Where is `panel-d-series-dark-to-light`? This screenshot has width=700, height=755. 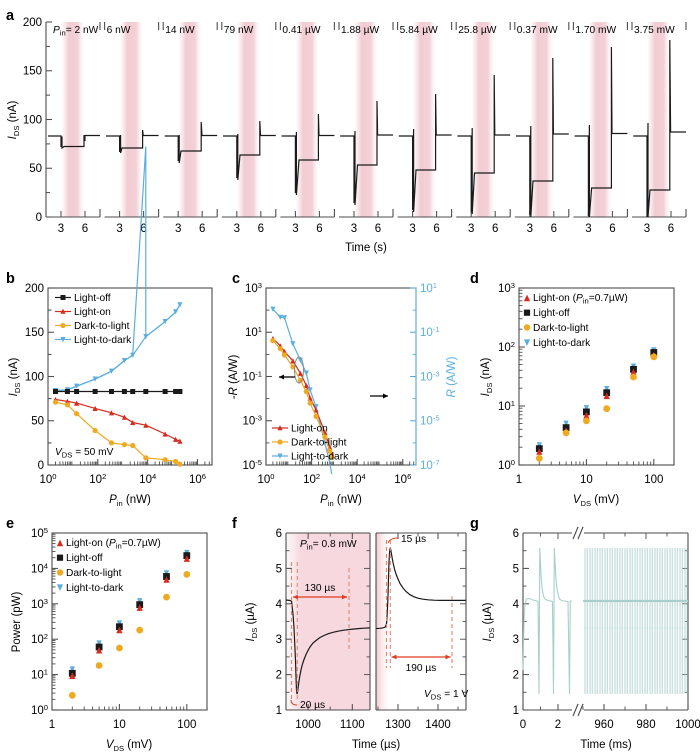
panel-d-series-dark-to-light is located at coordinates (596, 407).